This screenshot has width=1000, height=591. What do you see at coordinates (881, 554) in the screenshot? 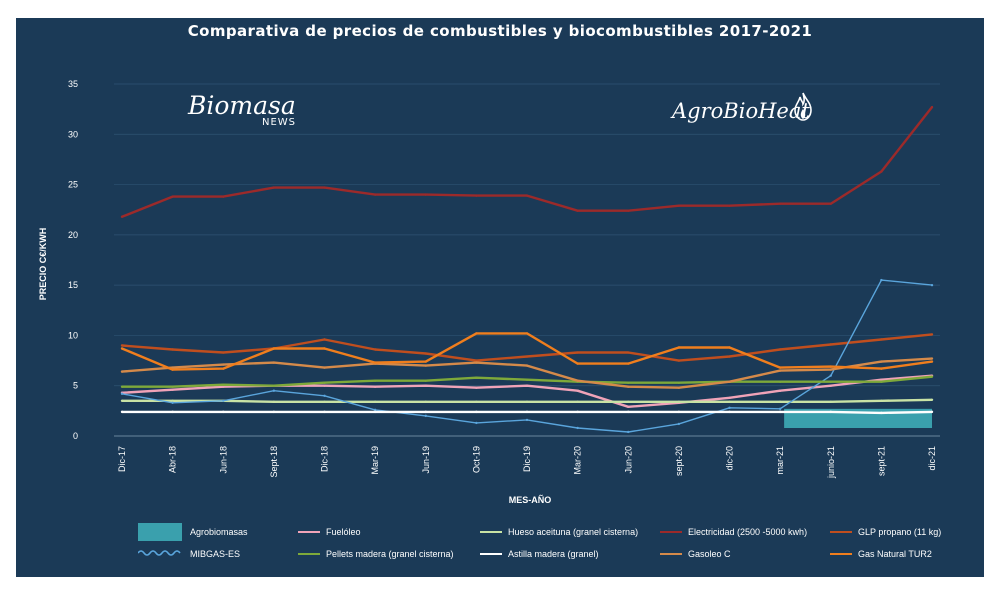
I see `legend-item: Gas Natural TUR2` at bounding box center [881, 554].